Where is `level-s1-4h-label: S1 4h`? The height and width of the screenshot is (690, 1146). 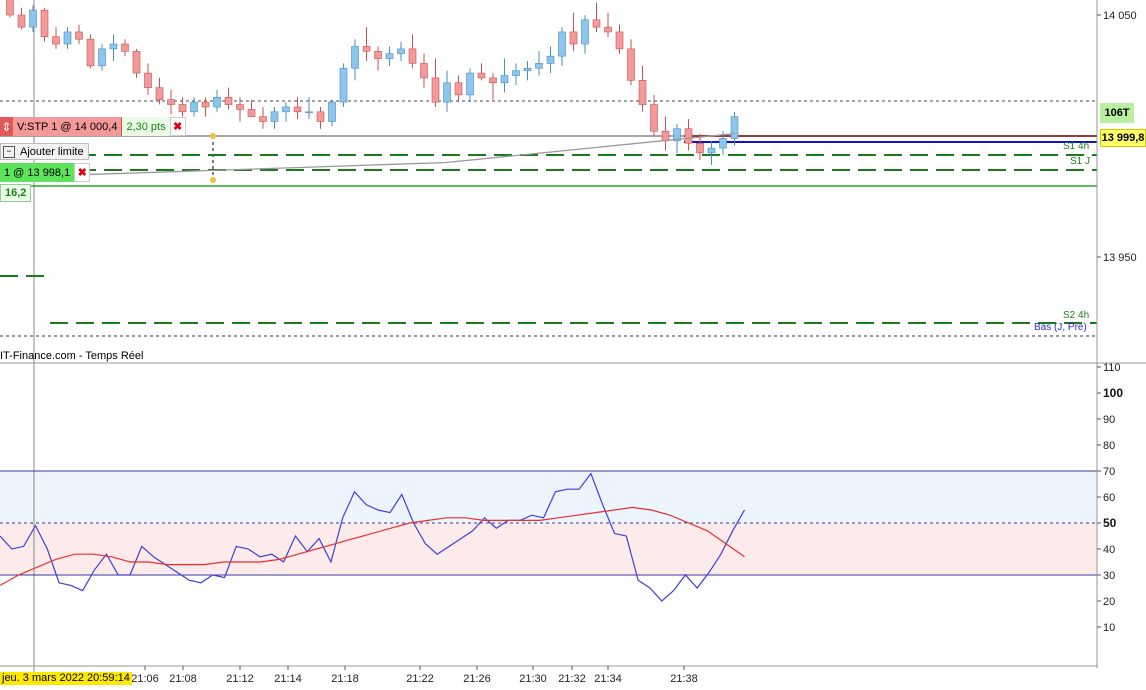 level-s1-4h-label: S1 4h is located at coordinates (1076, 146).